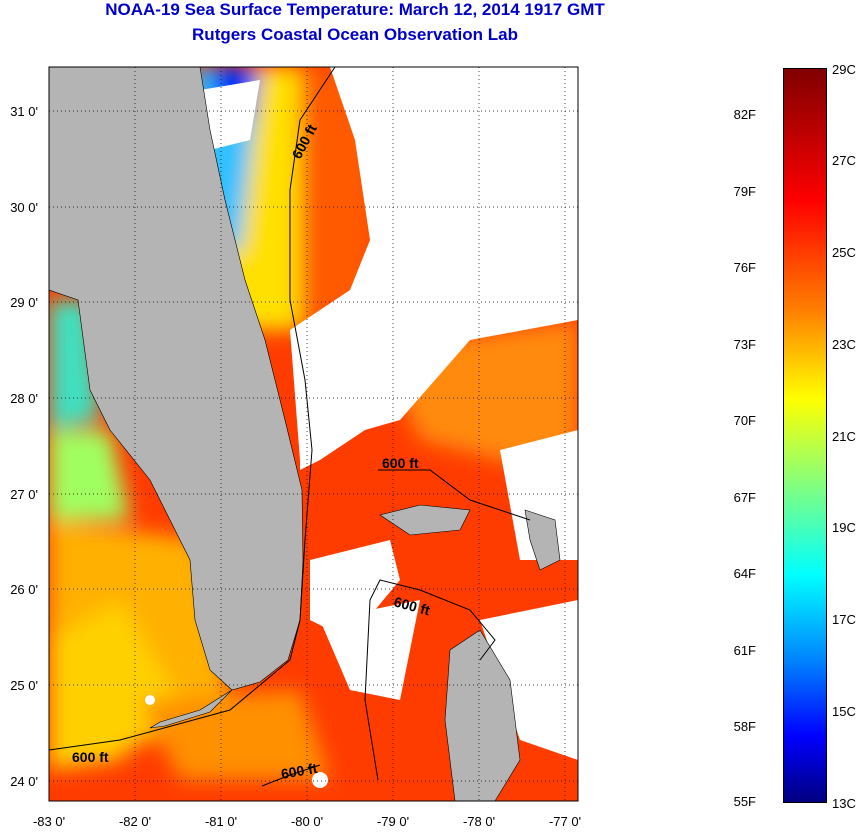 This screenshot has height=832, width=864. I want to click on svg-text: 24 0', so click(24, 781).